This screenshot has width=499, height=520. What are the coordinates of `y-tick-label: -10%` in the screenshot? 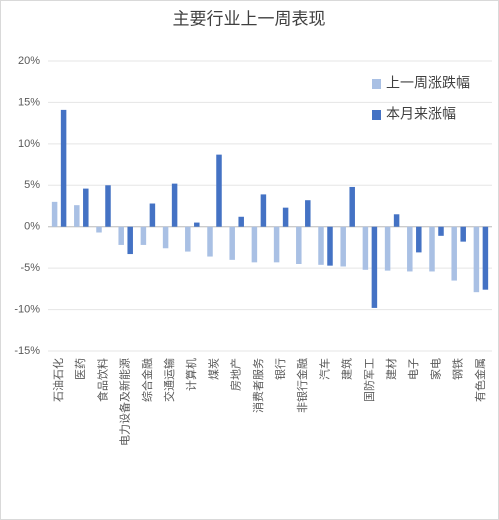 It's located at (27, 309).